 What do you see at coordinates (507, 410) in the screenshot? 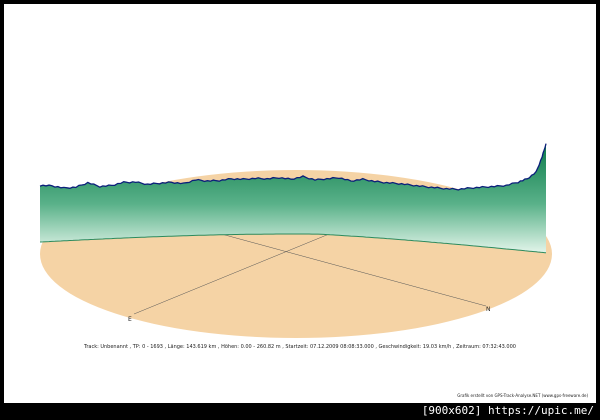
I see `watermark-text: [900x602] https://upic.me/` at bounding box center [507, 410].